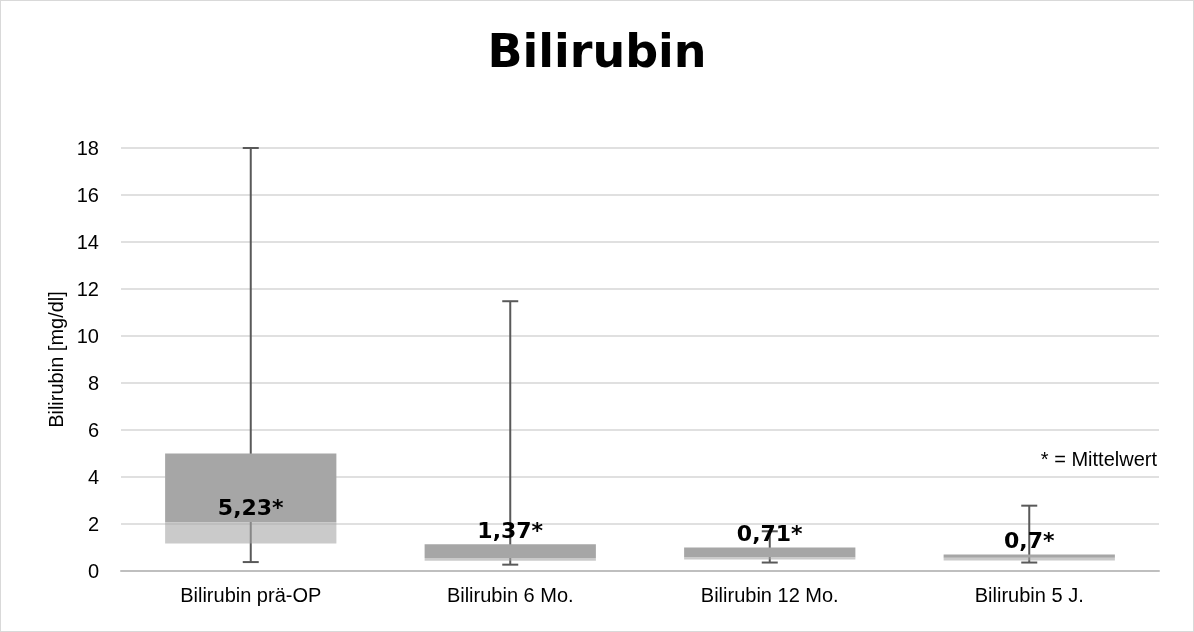  I want to click on y-tick-label: 16, so click(87, 195).